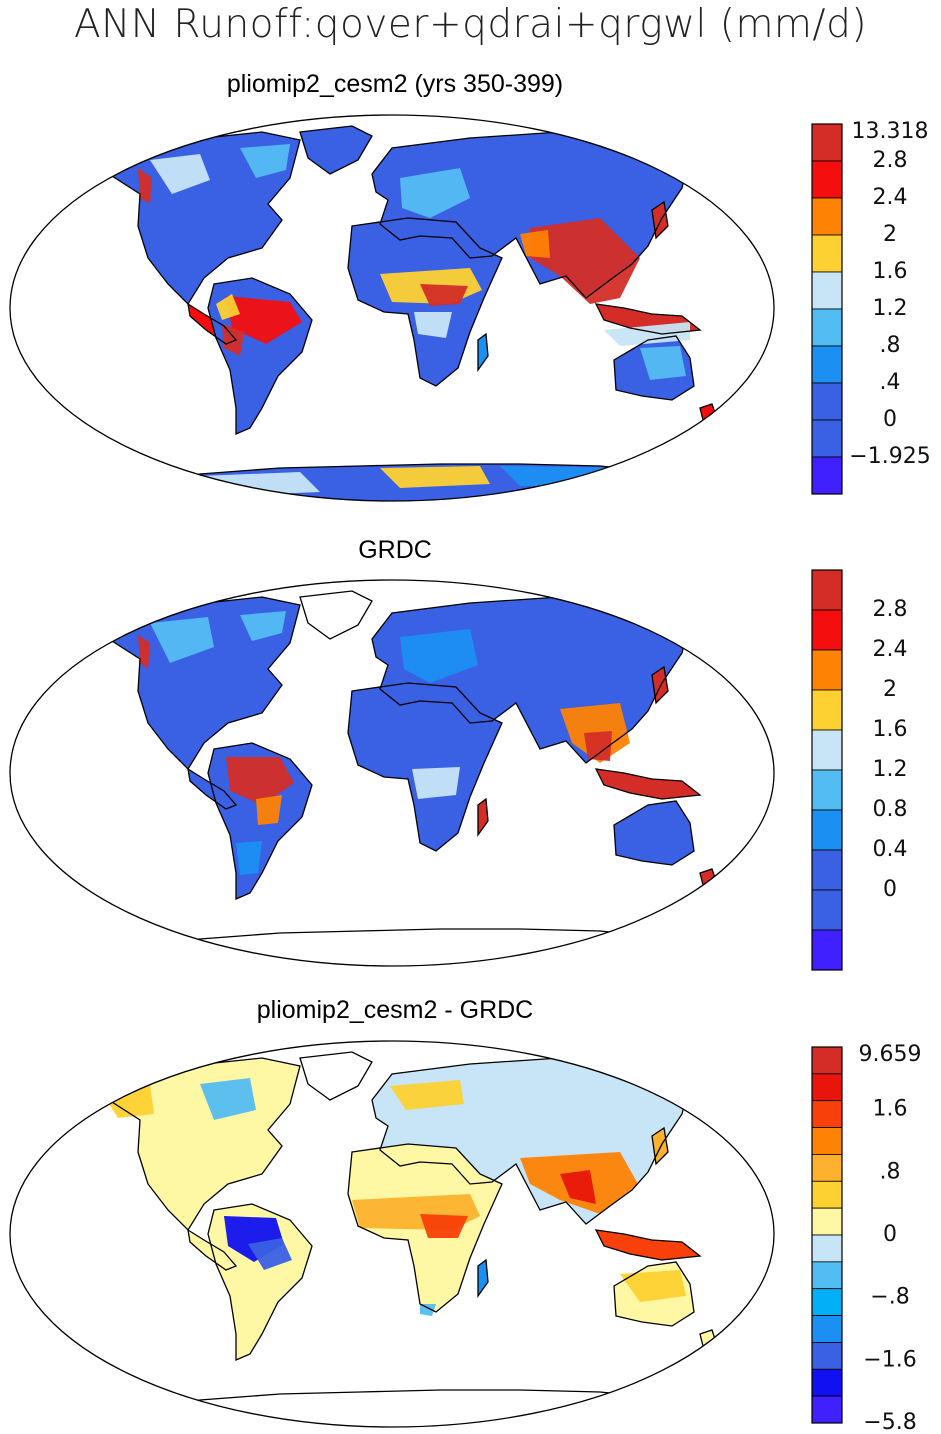 The height and width of the screenshot is (1434, 941). I want to click on colorbar-label: 1.2, so click(890, 308).